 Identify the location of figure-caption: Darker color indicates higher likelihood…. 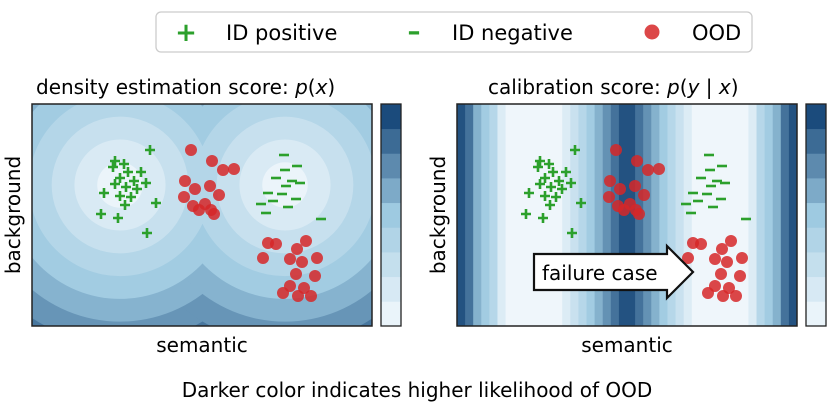
(417, 390).